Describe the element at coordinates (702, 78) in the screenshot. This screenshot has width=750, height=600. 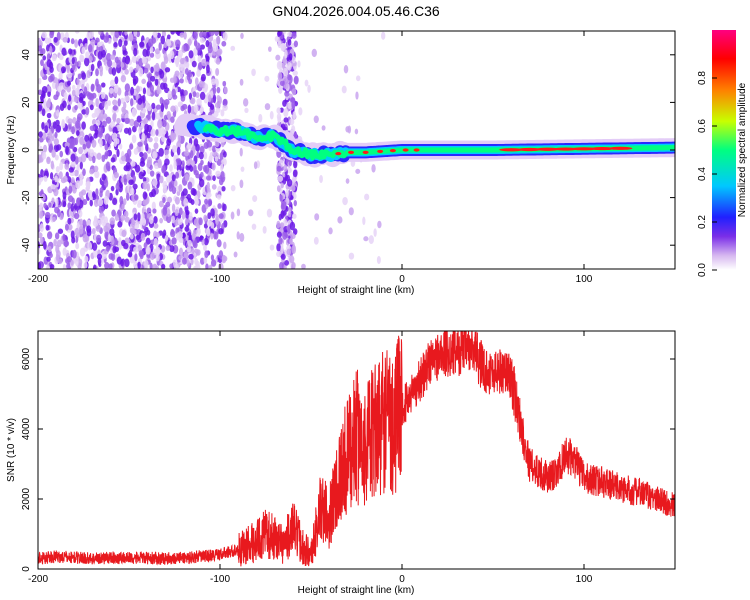
I see `colorbar-tick-label: 0.8` at that location.